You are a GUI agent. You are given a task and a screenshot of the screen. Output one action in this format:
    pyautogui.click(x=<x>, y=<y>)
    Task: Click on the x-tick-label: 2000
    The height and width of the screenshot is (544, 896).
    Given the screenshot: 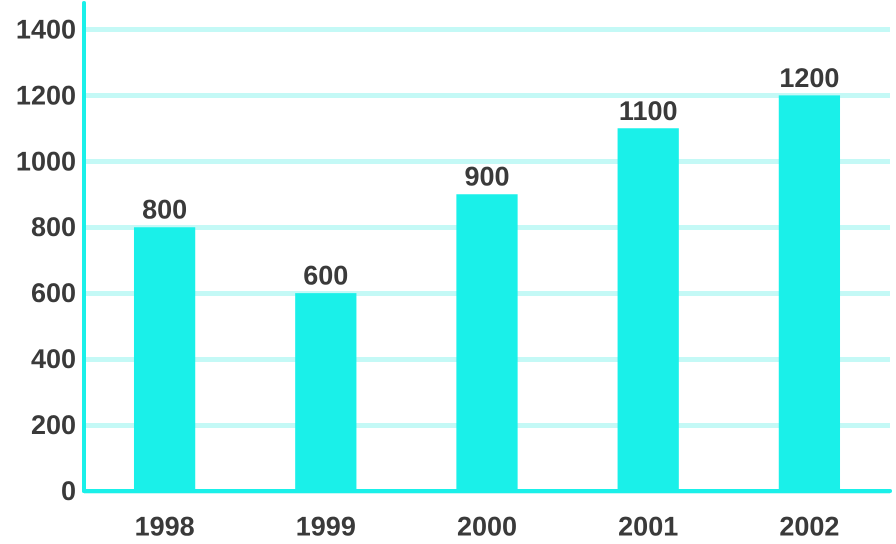 What is the action you would take?
    pyautogui.click(x=487, y=527)
    